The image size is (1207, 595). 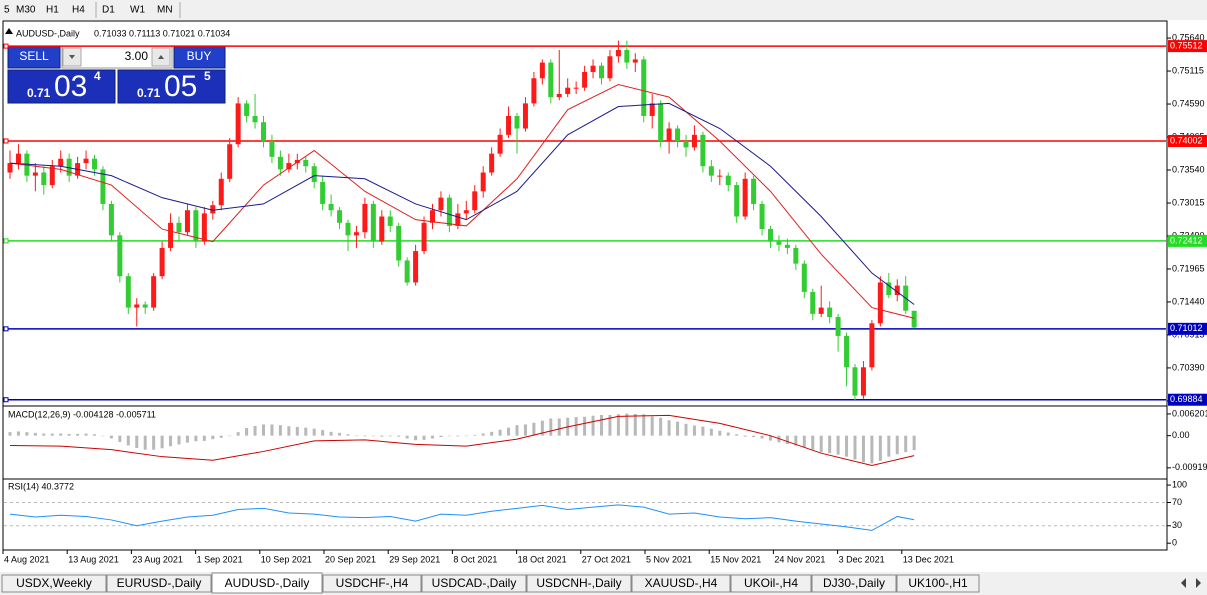 I want to click on timeframe-button: MN, so click(x=165, y=10).